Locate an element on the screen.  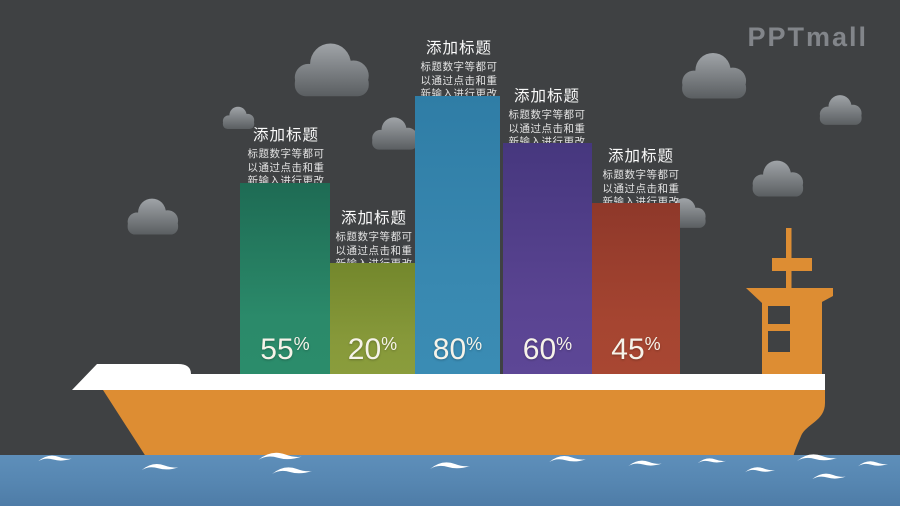
bar-label-3: 添加标题 标题数字等都可 以通过点击和重 新输入进行更改 is located at coordinates (459, 69).